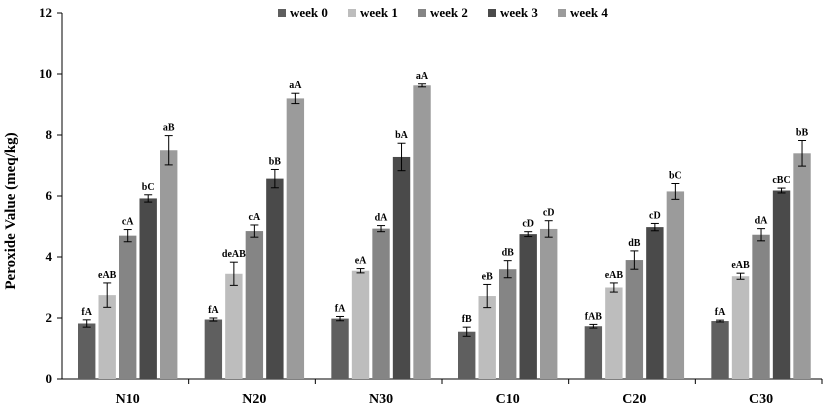 This screenshot has width=827, height=408. I want to click on legend-label: week 0, so click(309, 12).